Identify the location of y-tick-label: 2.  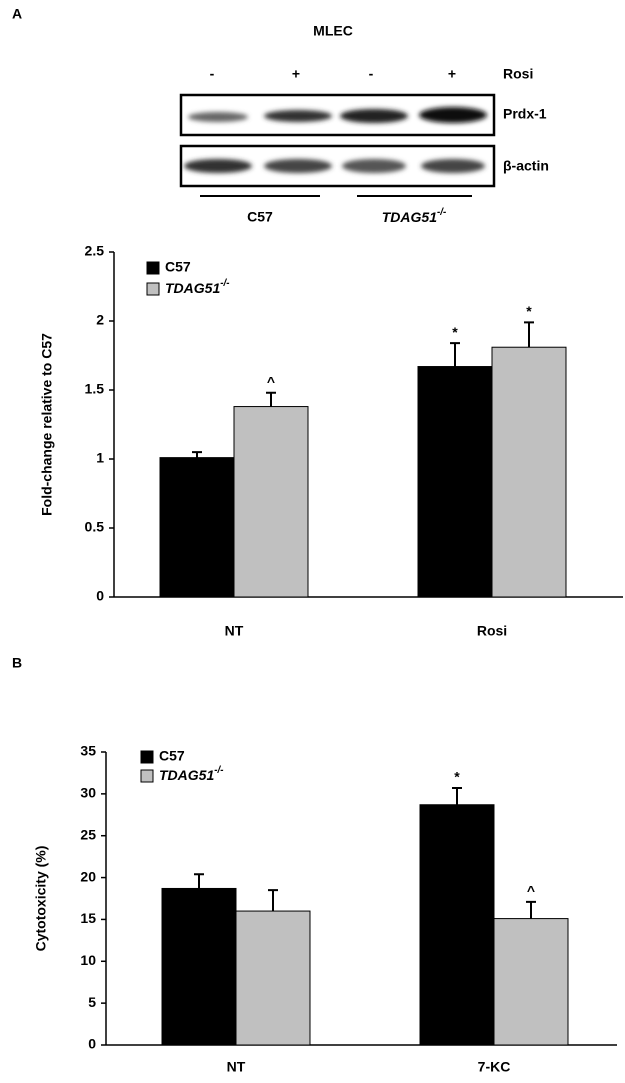
(100, 320).